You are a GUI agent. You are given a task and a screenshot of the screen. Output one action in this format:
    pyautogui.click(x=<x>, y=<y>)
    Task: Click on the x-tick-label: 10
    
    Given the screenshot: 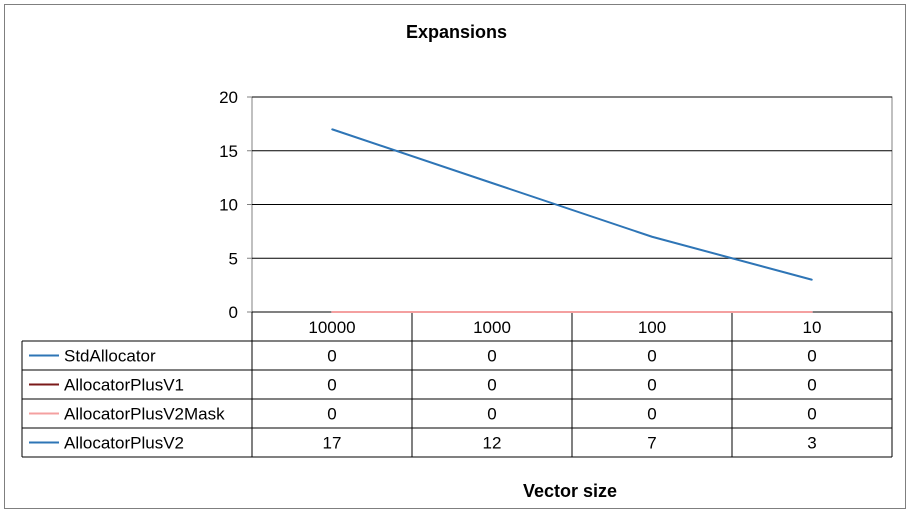 What is the action you would take?
    pyautogui.click(x=812, y=327)
    